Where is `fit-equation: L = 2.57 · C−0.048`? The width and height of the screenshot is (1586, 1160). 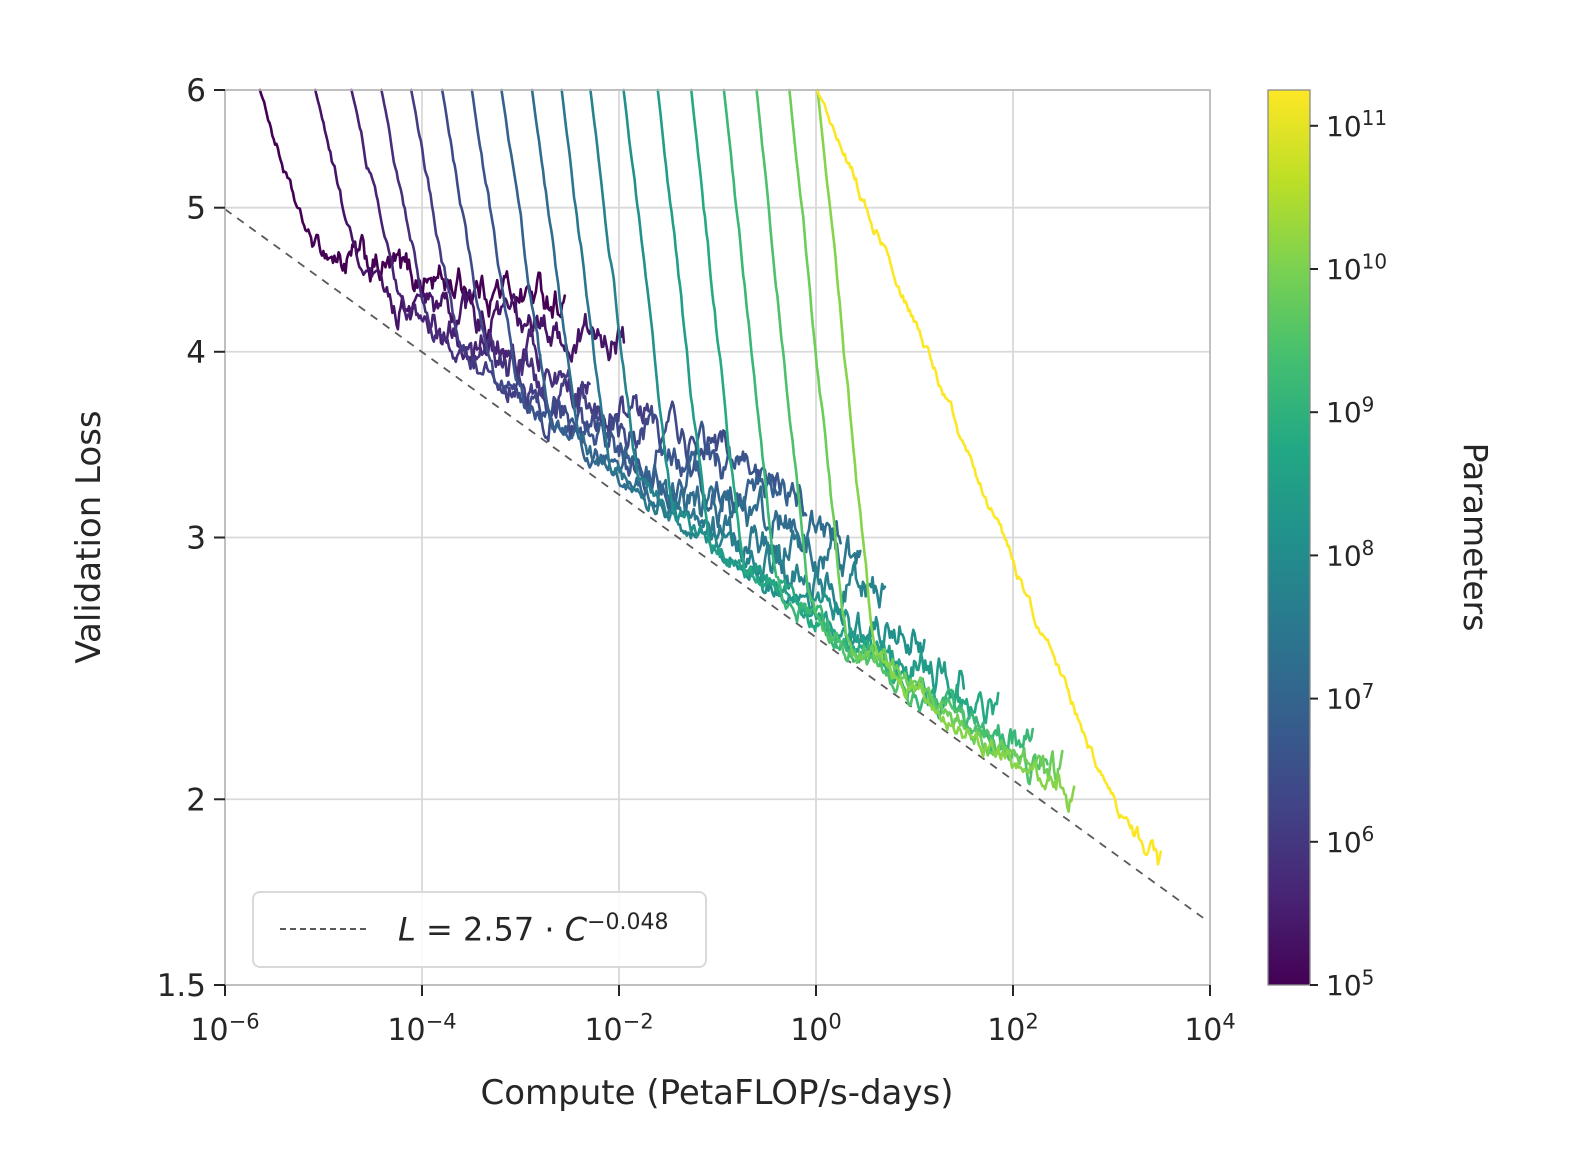 fit-equation: L = 2.57 · C−0.048 is located at coordinates (533, 929).